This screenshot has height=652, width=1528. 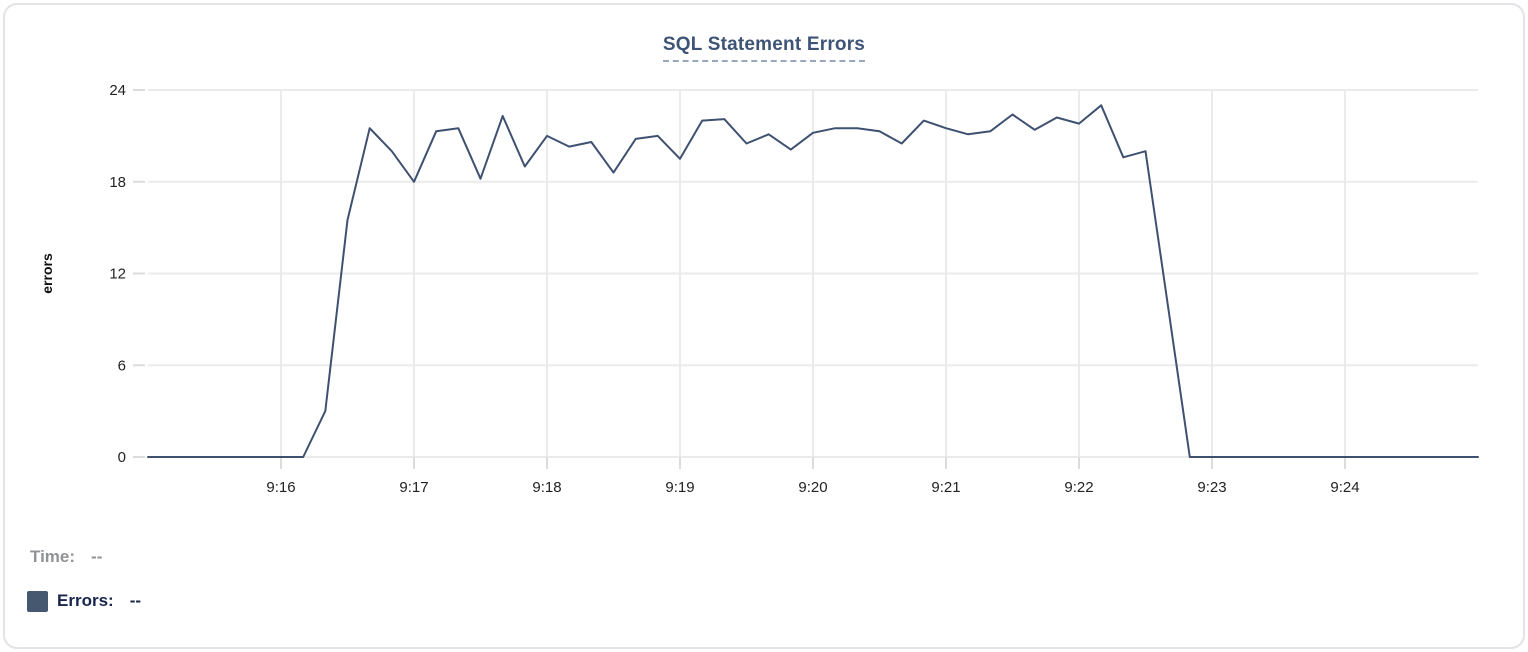 What do you see at coordinates (122, 365) in the screenshot?
I see `y-tick-label: 6` at bounding box center [122, 365].